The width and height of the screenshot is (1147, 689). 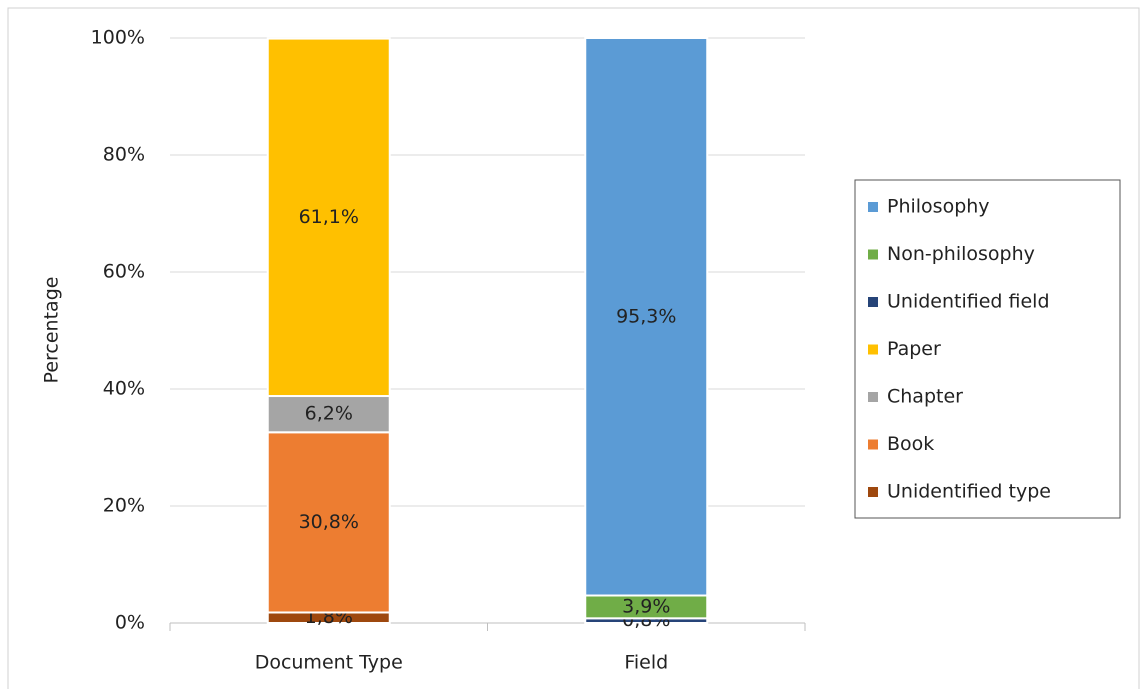 I want to click on data-label: 95,3%, so click(x=646, y=316).